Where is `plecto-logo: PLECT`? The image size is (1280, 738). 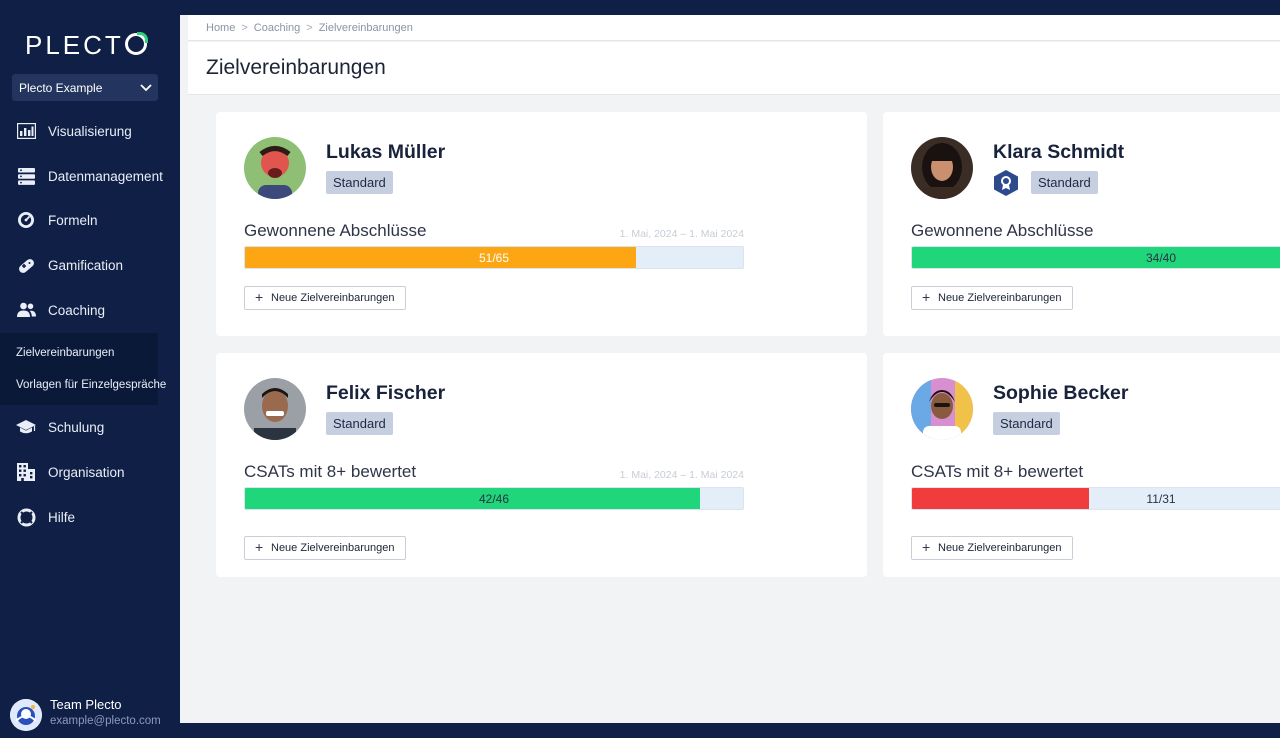 plecto-logo: PLECT is located at coordinates (86, 45).